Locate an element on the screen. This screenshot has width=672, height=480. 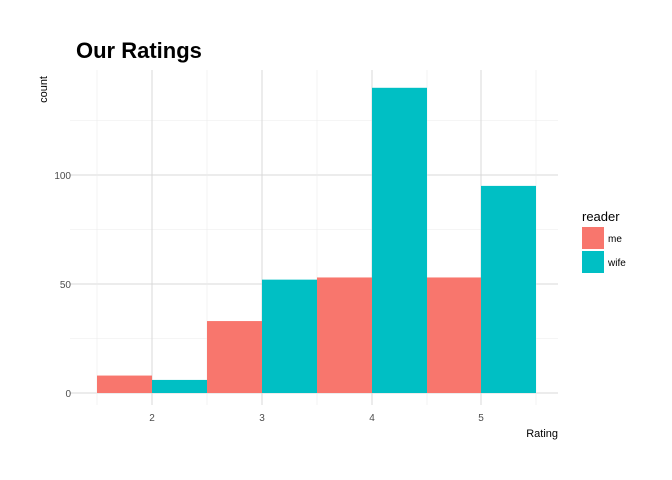
legend-key-wife is located at coordinates (593, 262).